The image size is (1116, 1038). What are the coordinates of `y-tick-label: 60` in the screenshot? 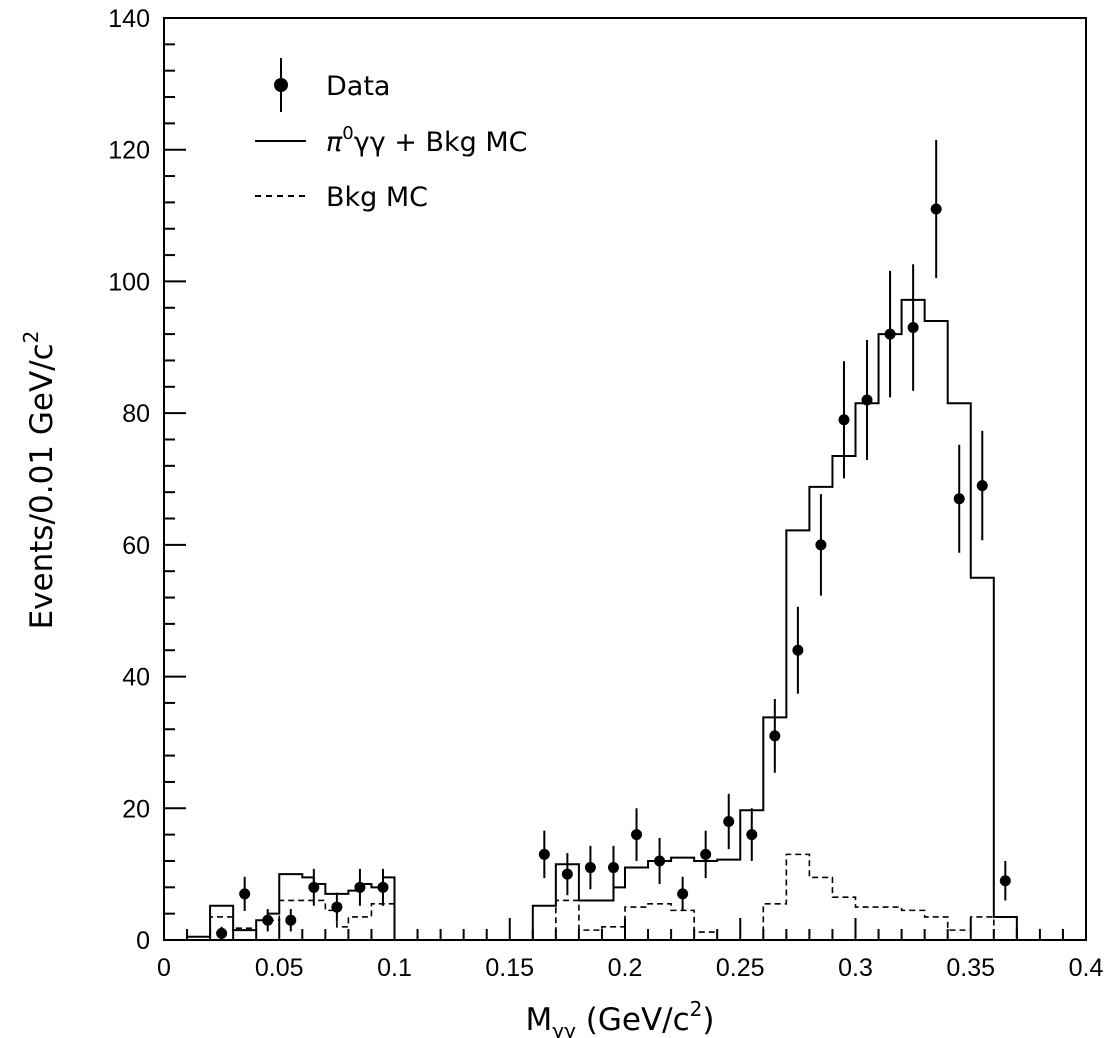 It's located at (136, 546).